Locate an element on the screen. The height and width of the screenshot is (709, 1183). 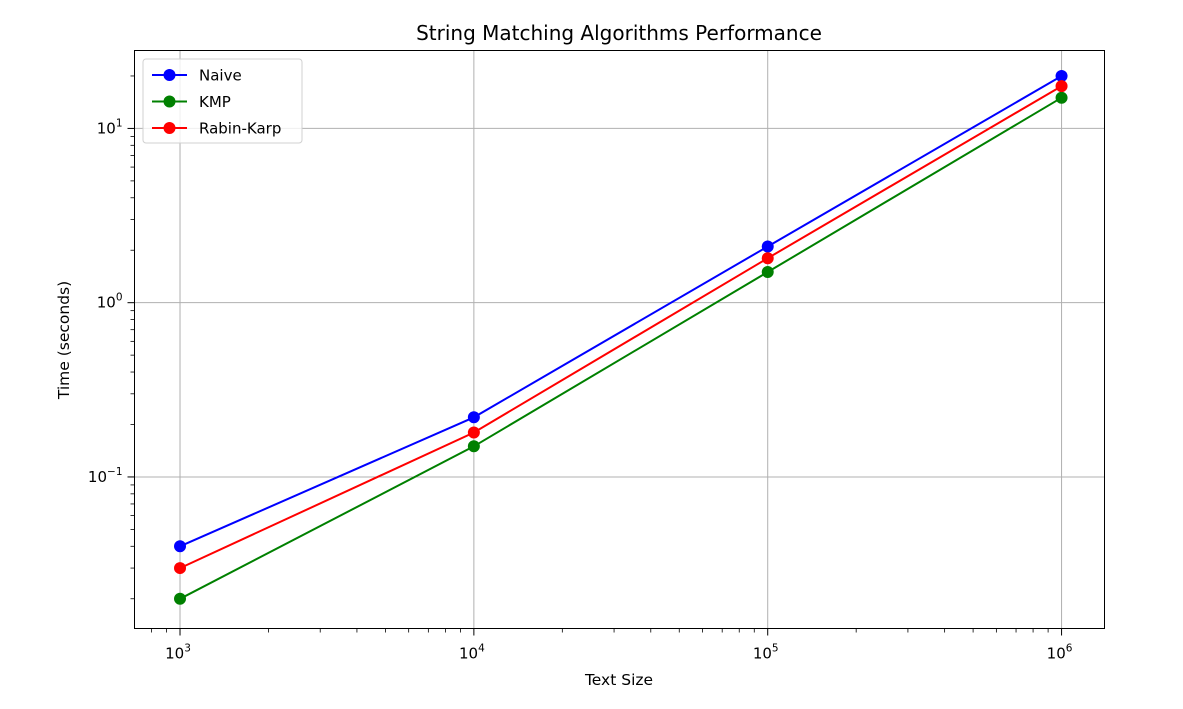
x-tick-exponent: 3 is located at coordinates (187, 649).